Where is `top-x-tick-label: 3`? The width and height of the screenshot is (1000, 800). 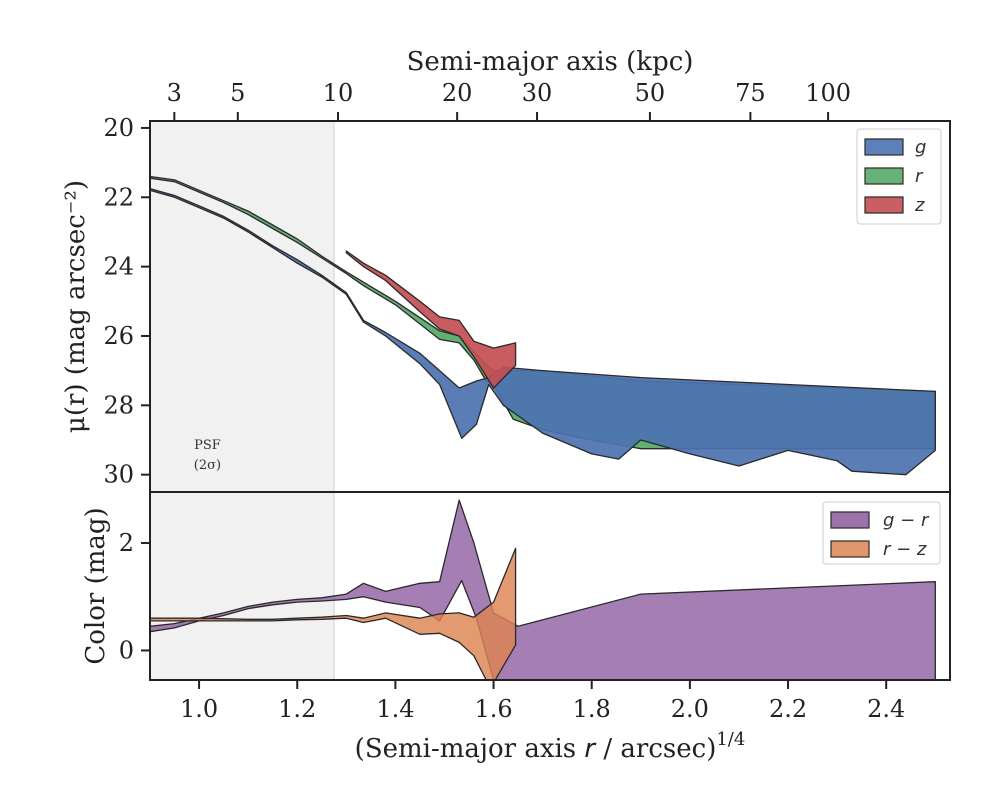 top-x-tick-label: 3 is located at coordinates (174, 93).